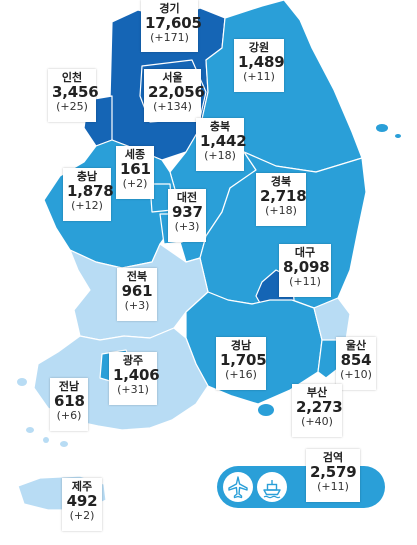 The height and width of the screenshot is (545, 417). Describe the element at coordinates (281, 181) in the screenshot. I see `region-name: 경북` at that location.